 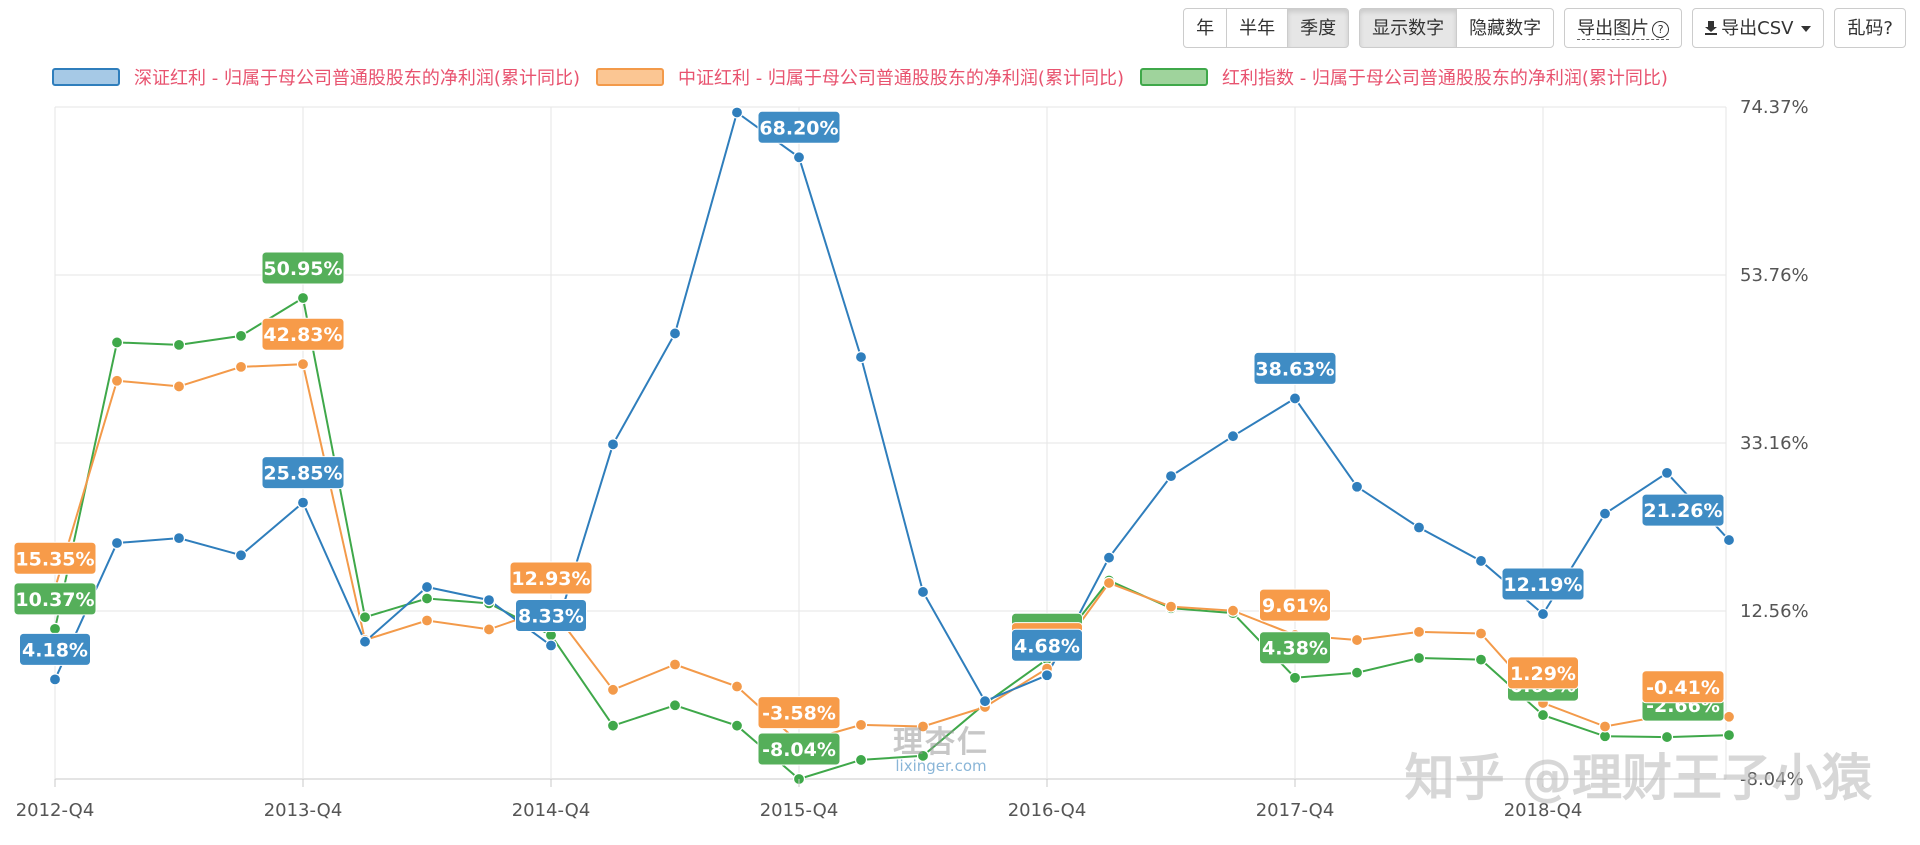 What do you see at coordinates (799, 749) in the screenshot?
I see `data-label: -8.04%` at bounding box center [799, 749].